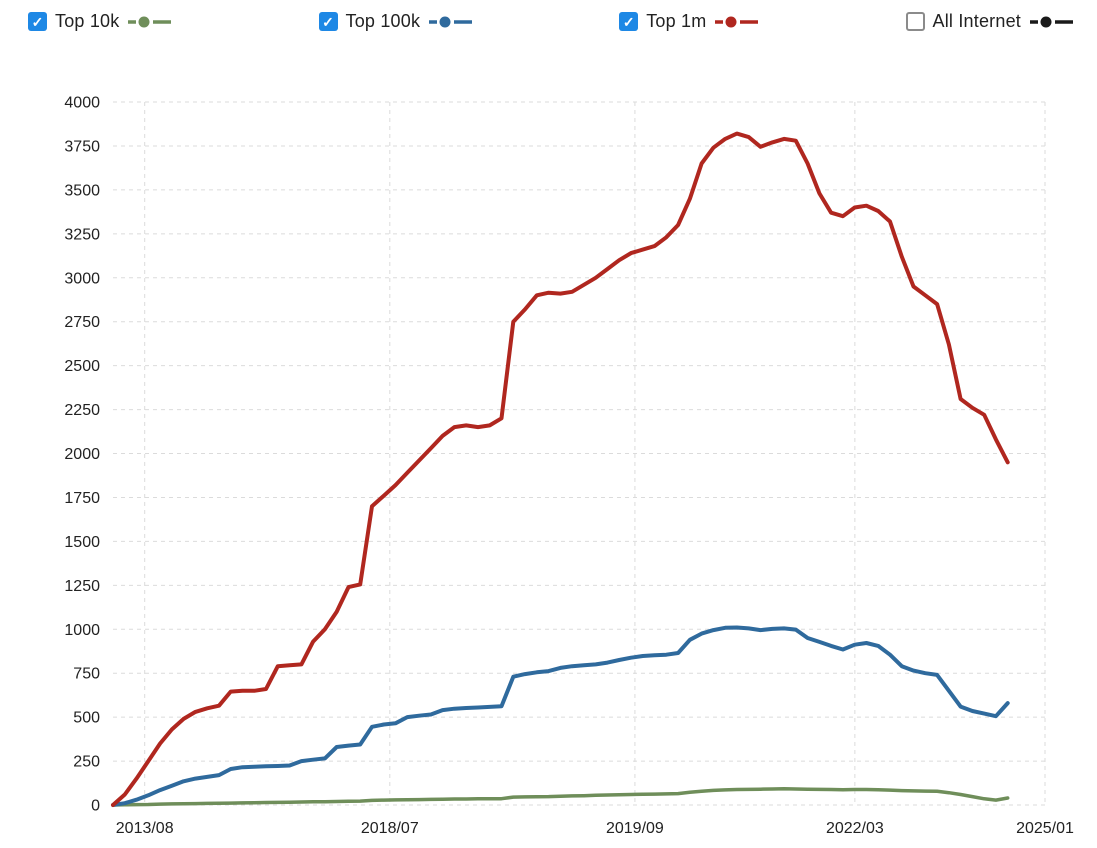 The height and width of the screenshot is (848, 1097). What do you see at coordinates (82, 234) in the screenshot?
I see `y-axis-tick-label: 3250` at bounding box center [82, 234].